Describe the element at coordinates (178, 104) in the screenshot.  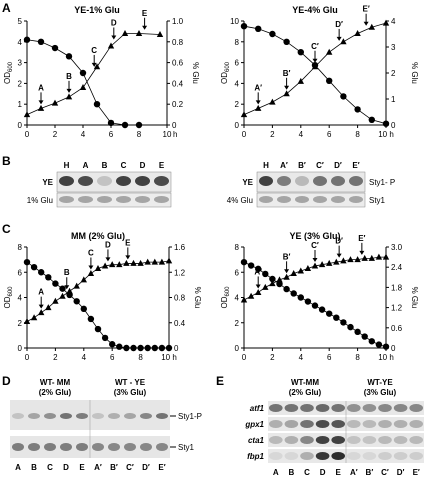
I see `y-right-tick-label: 0.2` at that location.